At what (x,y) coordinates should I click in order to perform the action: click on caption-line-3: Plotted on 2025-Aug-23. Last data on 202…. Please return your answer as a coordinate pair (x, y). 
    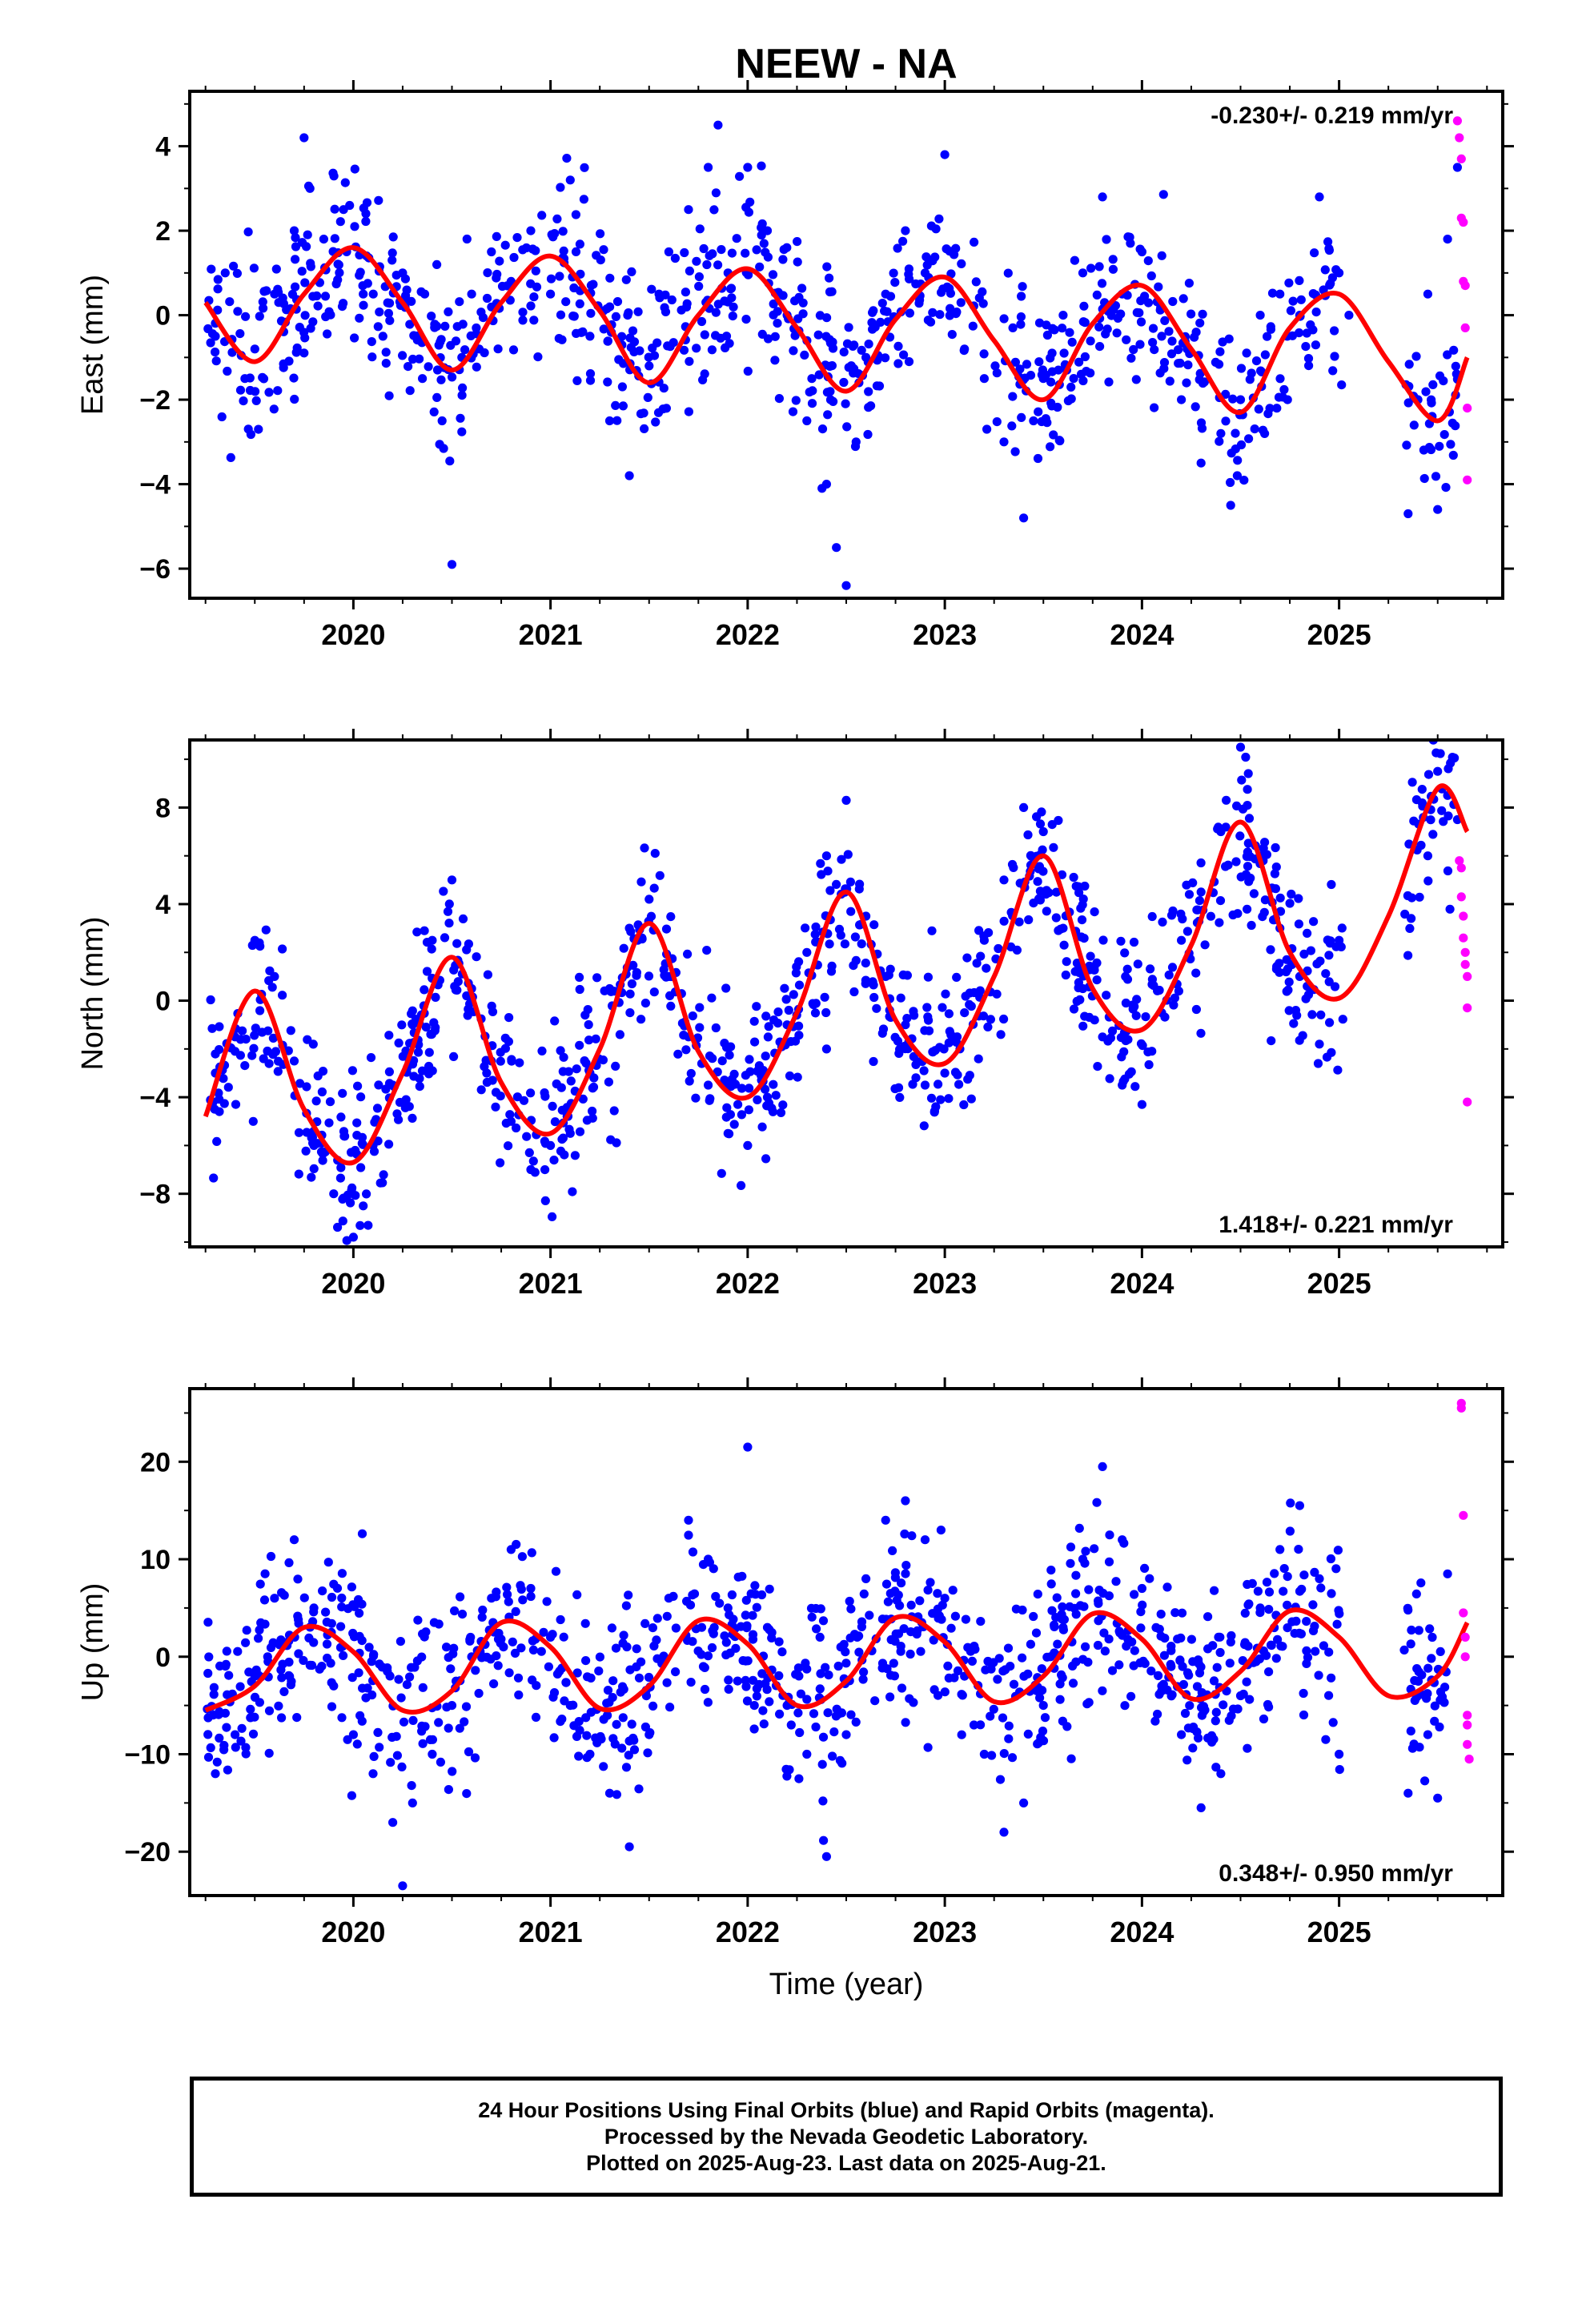
    Looking at the image, I should click on (846, 2162).